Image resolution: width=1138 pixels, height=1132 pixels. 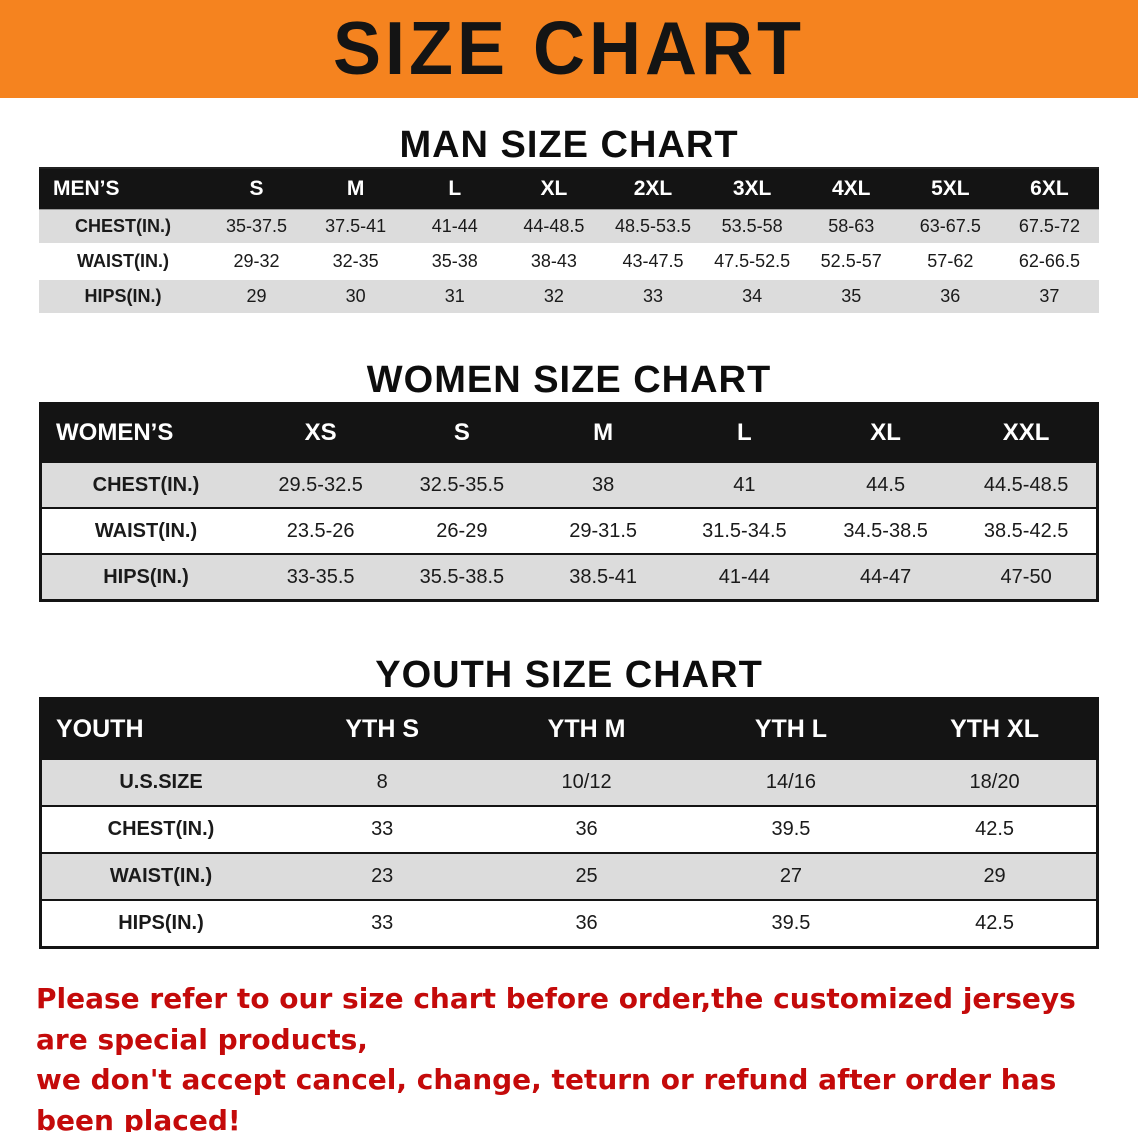 I want to click on table-cell: 30, so click(x=356, y=296).